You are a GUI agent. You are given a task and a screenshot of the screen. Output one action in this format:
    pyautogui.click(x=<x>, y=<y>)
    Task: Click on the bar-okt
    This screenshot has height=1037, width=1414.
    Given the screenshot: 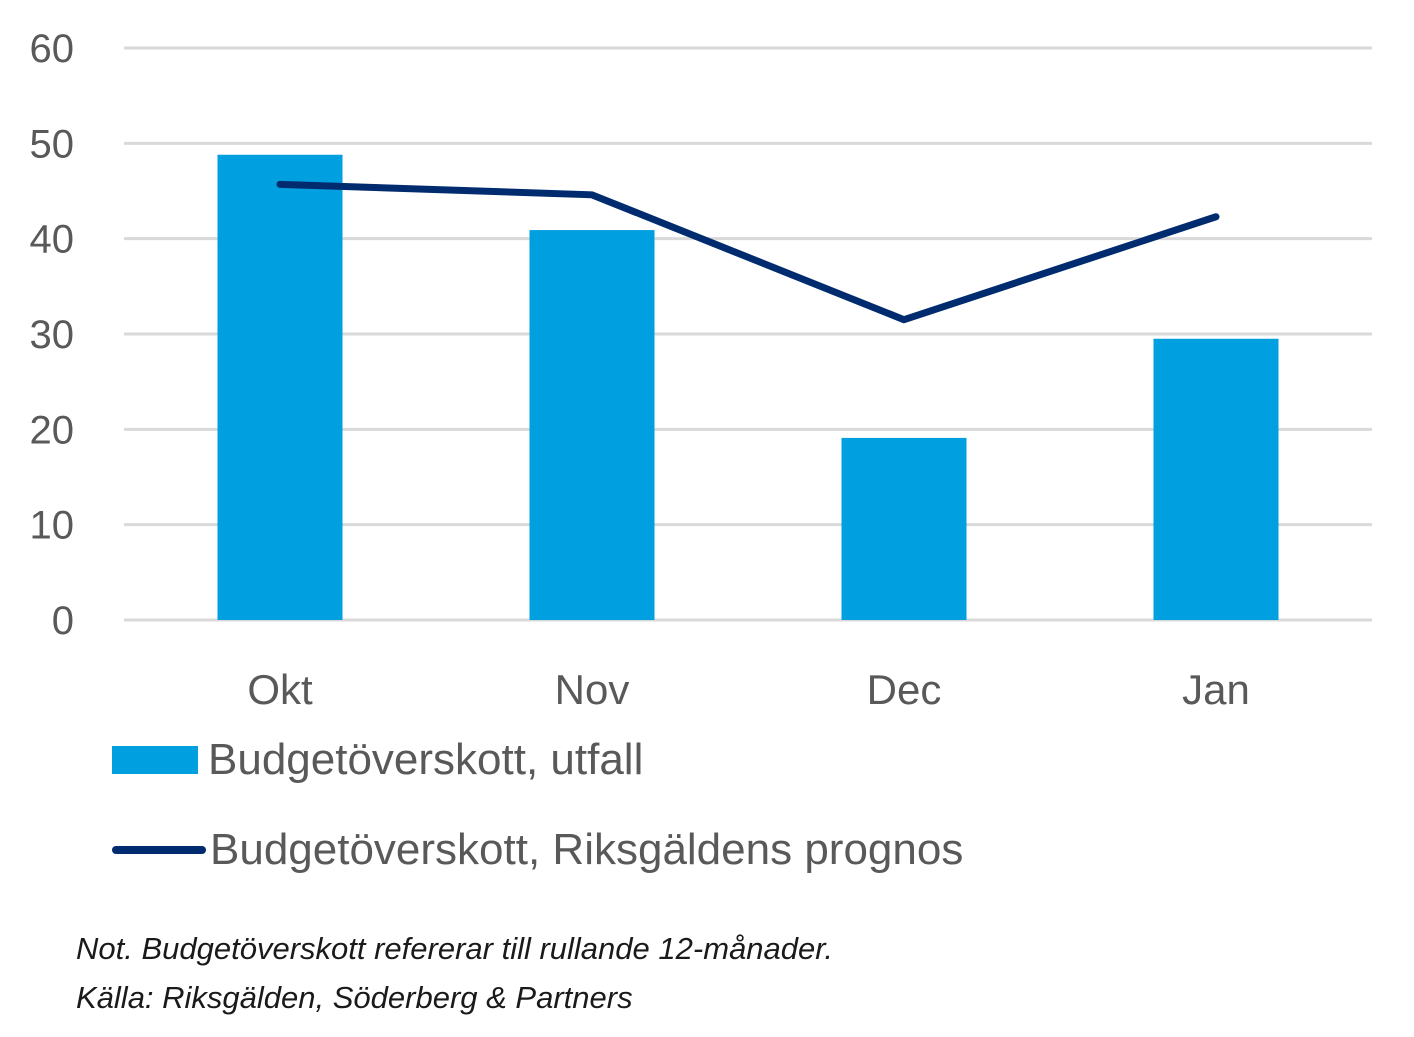 What is the action you would take?
    pyautogui.click(x=280, y=387)
    